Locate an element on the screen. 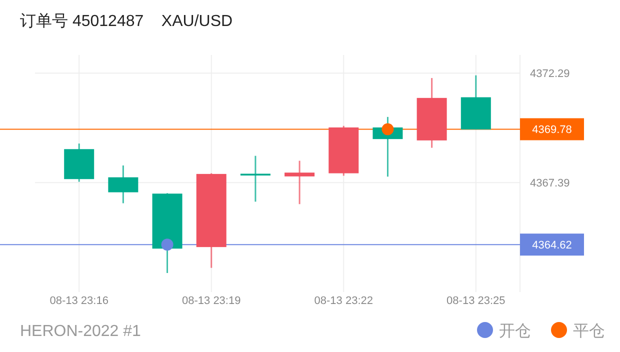 The height and width of the screenshot is (352, 620). legend-item: 开仓 is located at coordinates (504, 331).